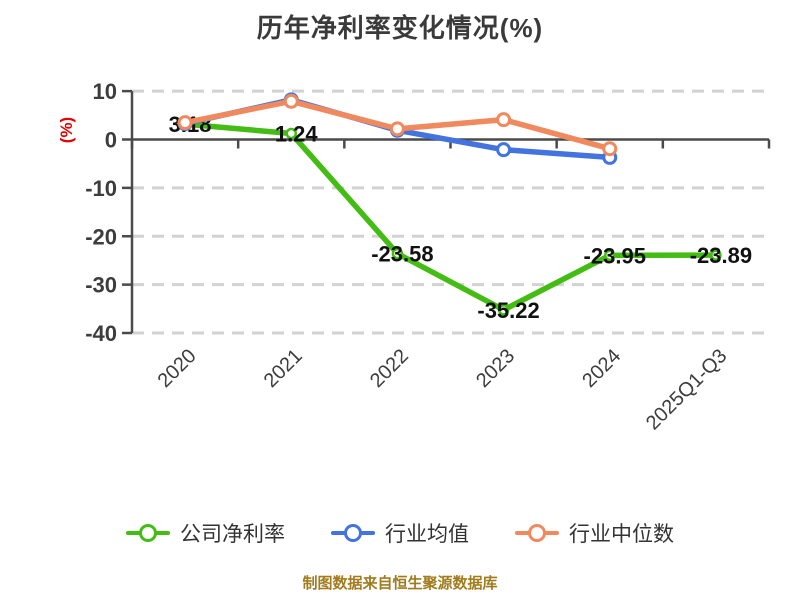  I want to click on data-source-caption: 制图数据来自恒生聚源数据库, so click(400, 583).